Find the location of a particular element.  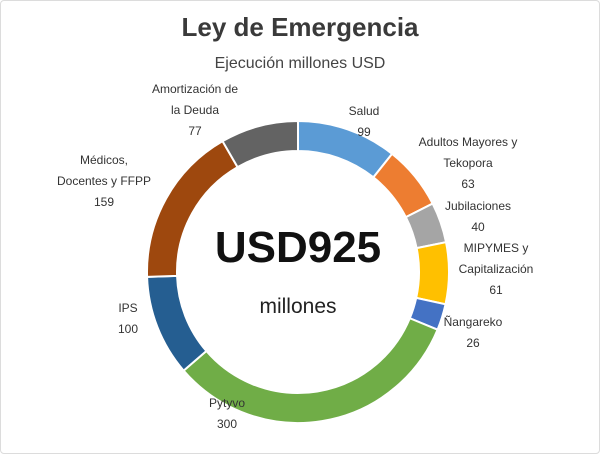

slice-label-9: Amortización de la Deuda 77 is located at coordinates (195, 110).